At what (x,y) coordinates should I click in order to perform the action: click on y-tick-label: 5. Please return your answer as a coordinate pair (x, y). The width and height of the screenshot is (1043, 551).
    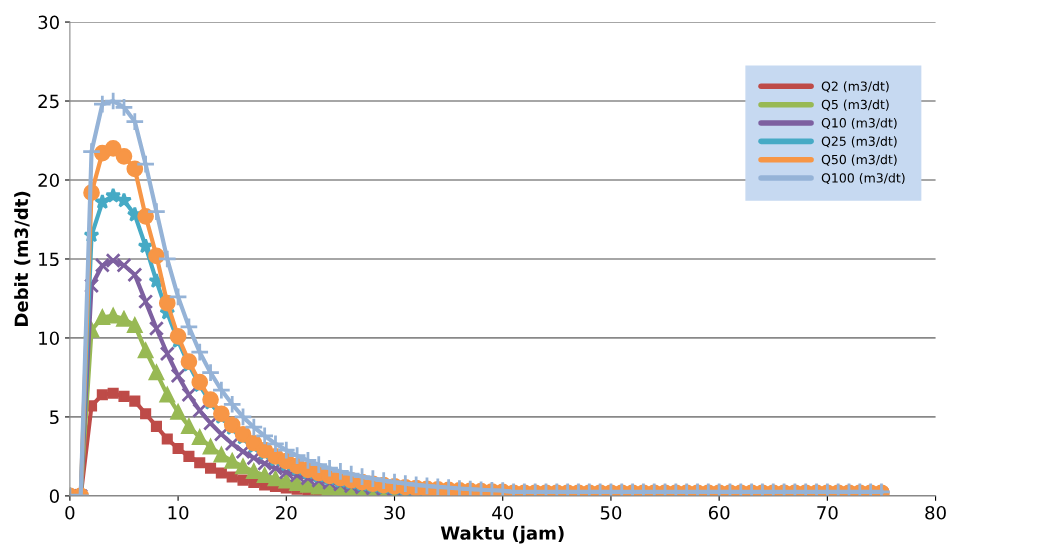
    Looking at the image, I should click on (54, 417).